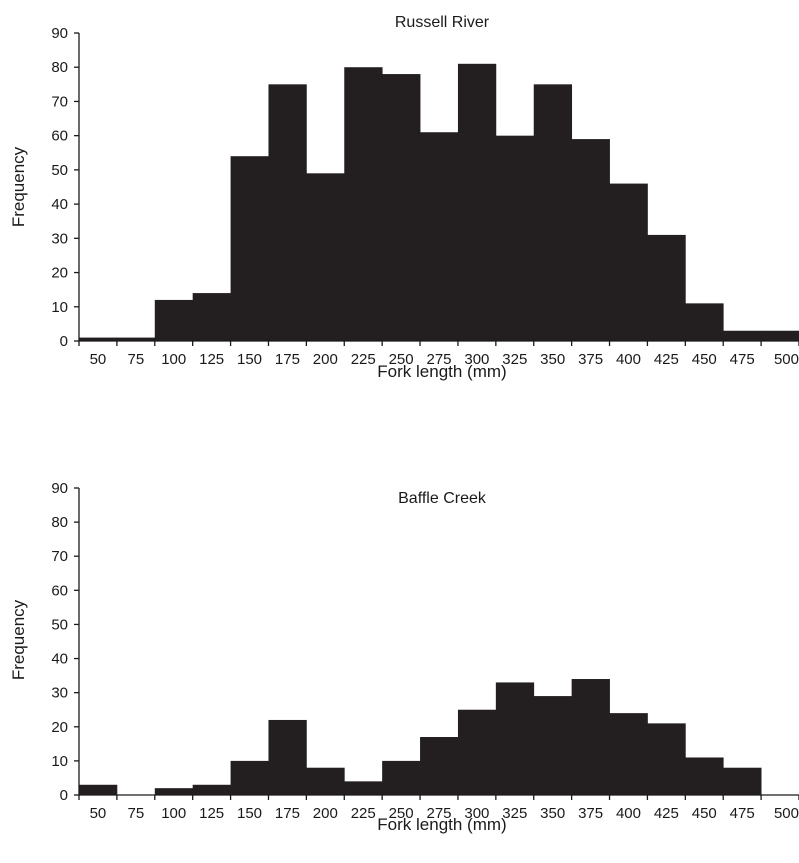 This screenshot has width=799, height=863. What do you see at coordinates (704, 813) in the screenshot?
I see `x-tick-label: 450` at bounding box center [704, 813].